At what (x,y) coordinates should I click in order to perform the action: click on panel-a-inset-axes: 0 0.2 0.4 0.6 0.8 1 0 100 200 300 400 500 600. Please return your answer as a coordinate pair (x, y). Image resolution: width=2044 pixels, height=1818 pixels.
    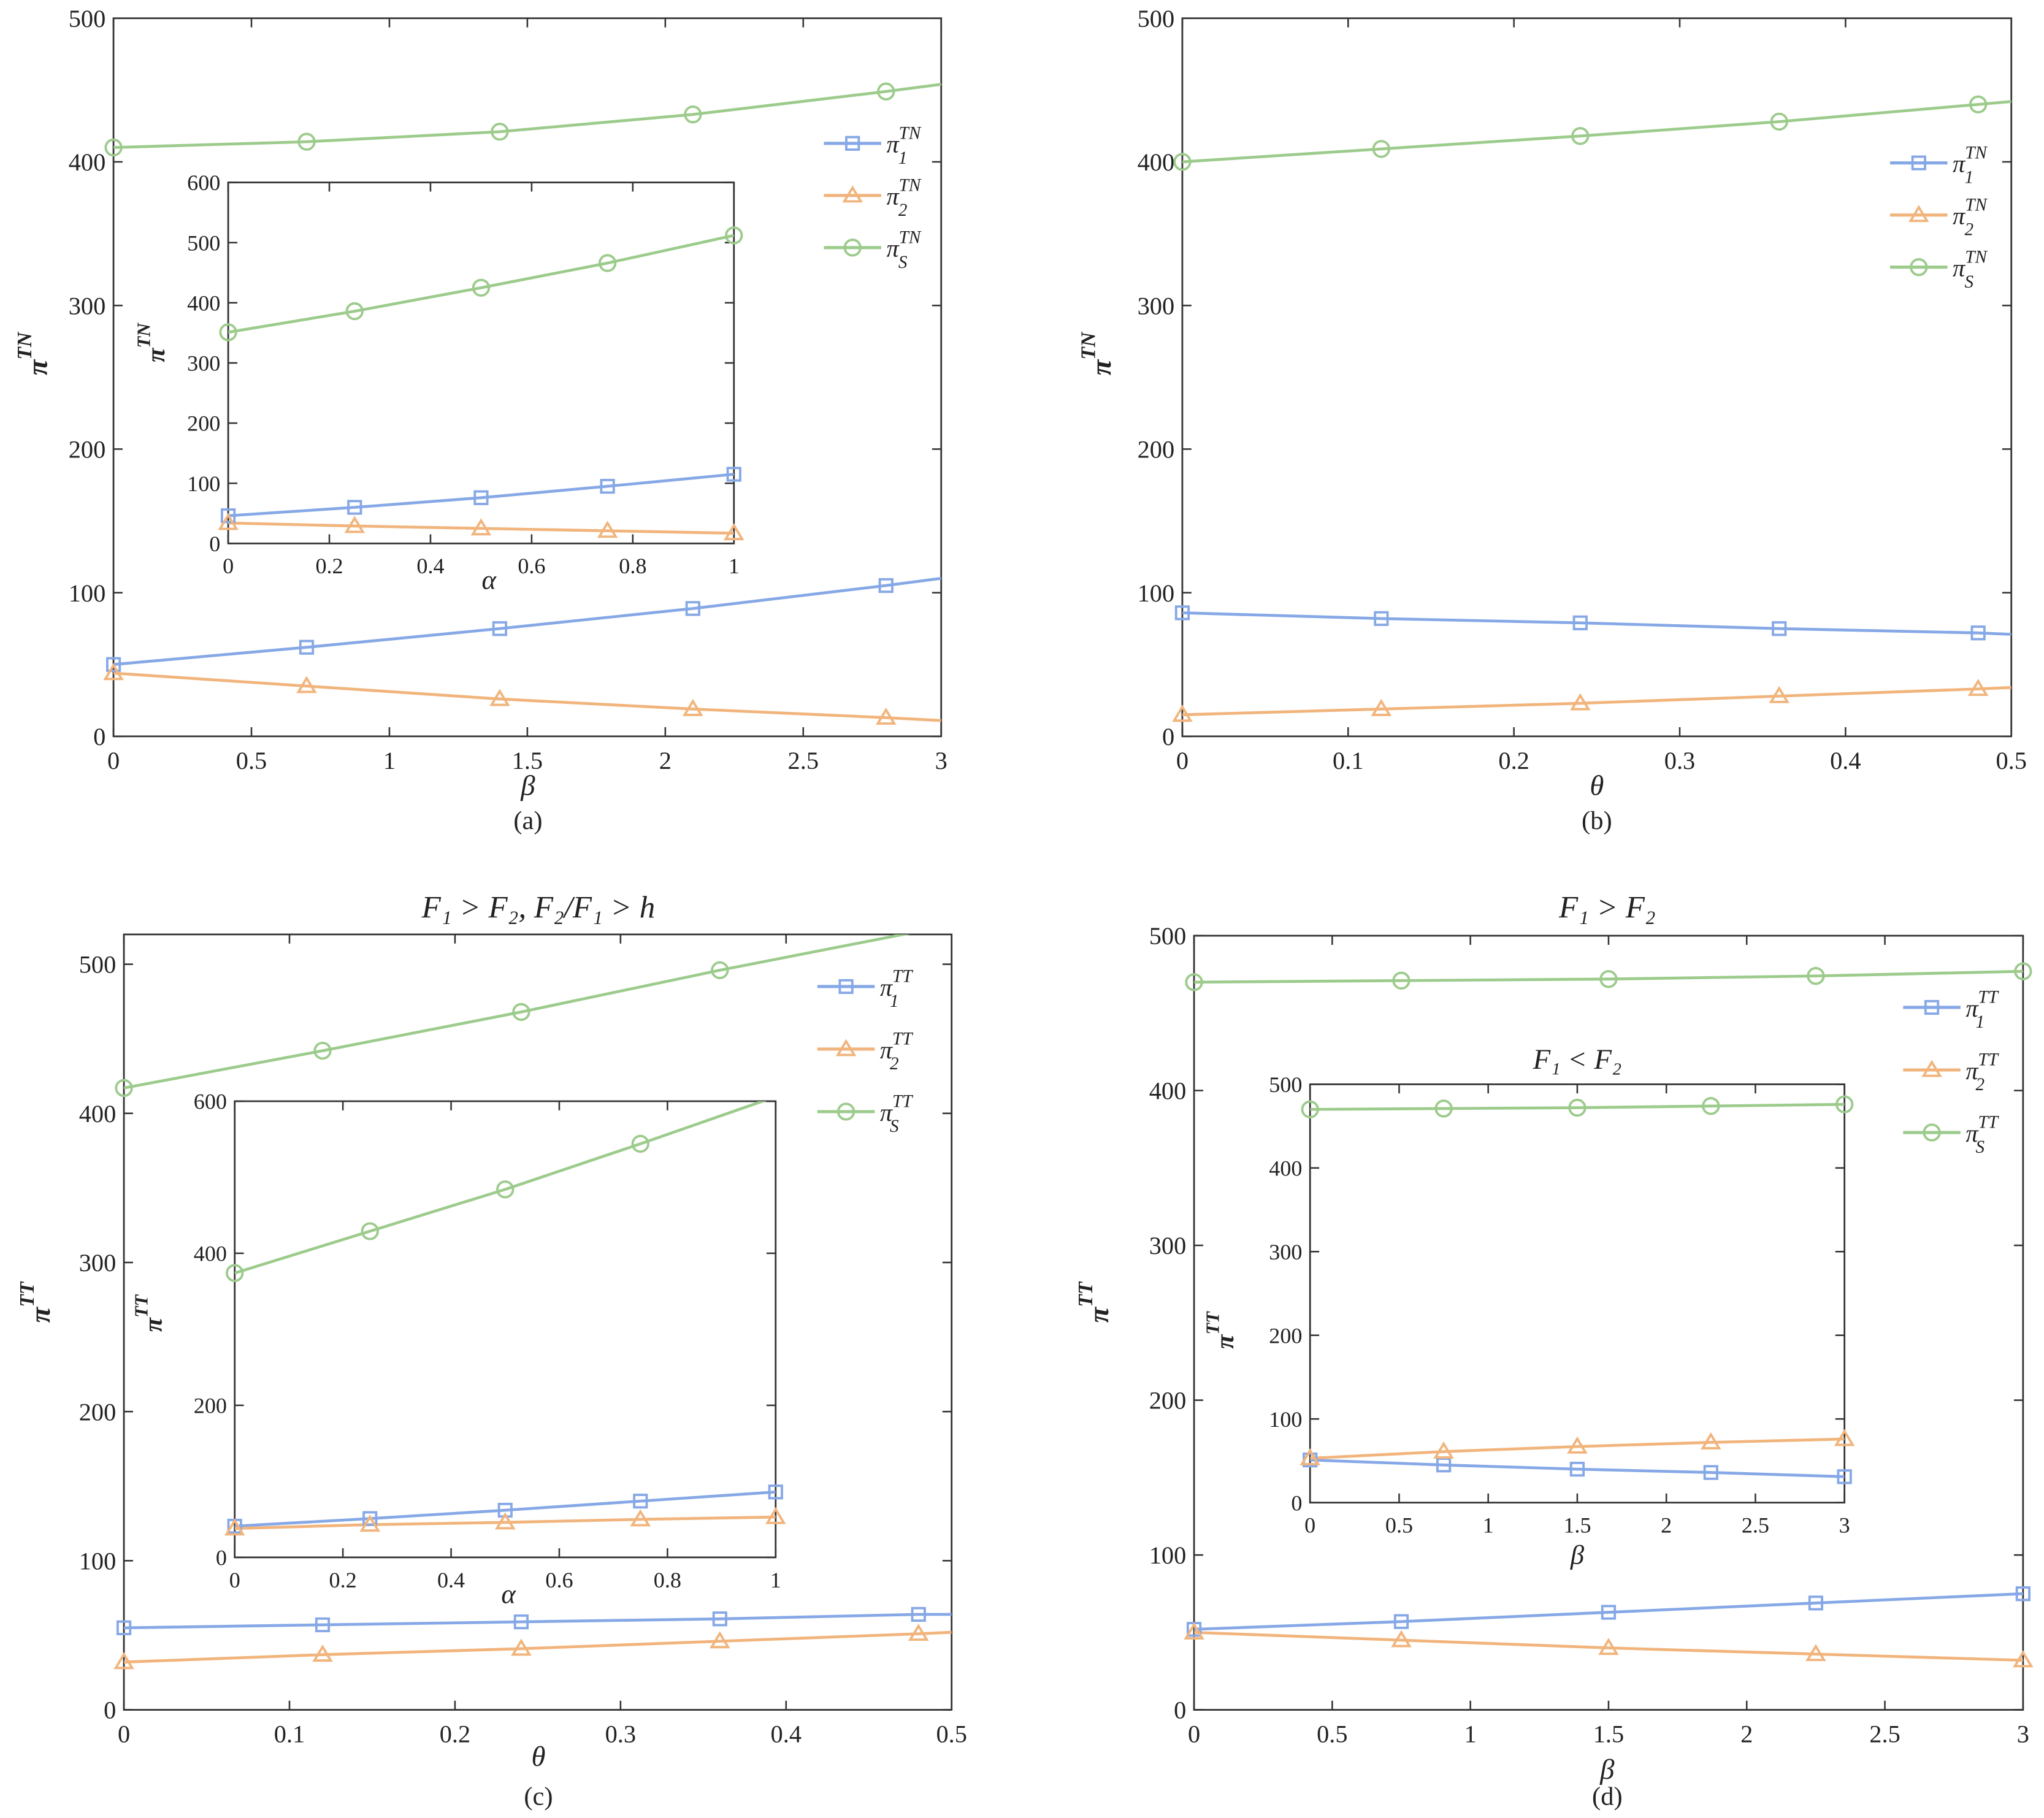
    Looking at the image, I should click on (465, 374).